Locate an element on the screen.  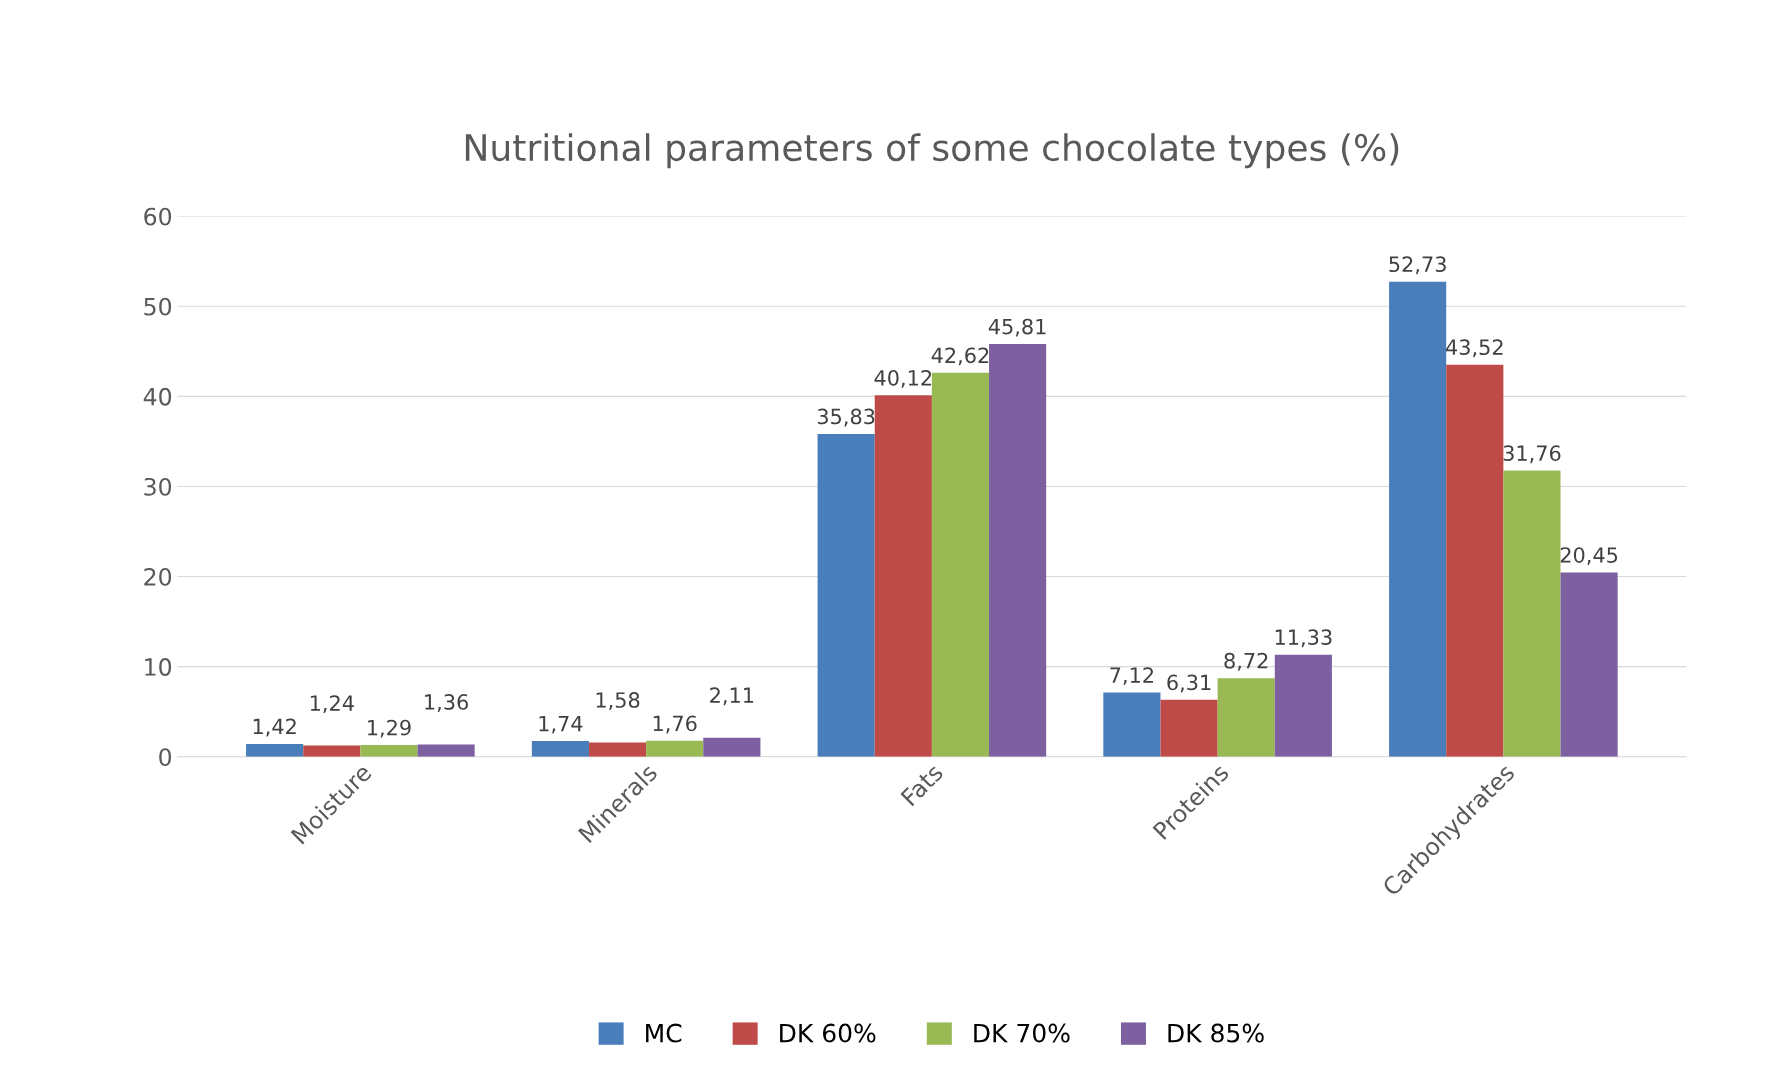
data-label: 1,24 is located at coordinates (332, 704).